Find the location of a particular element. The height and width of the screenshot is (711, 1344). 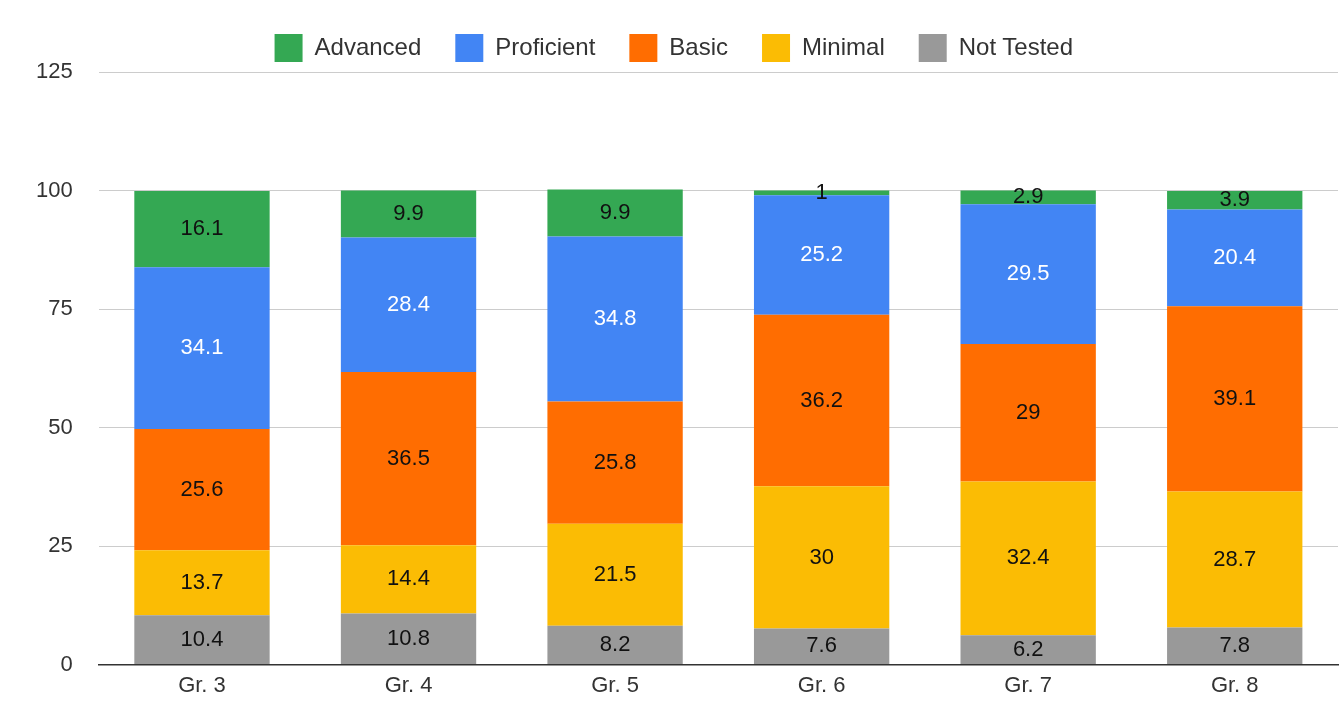

data-label: 21.5 is located at coordinates (615, 573).